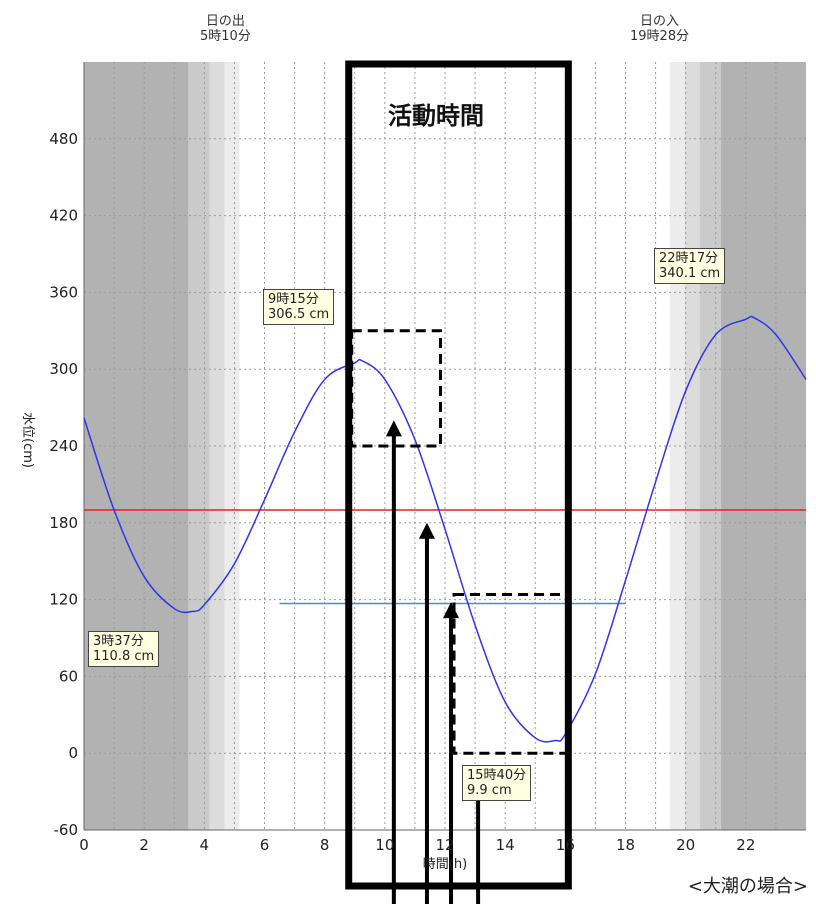 The height and width of the screenshot is (904, 816). What do you see at coordinates (63, 369) in the screenshot?
I see `y-tick-label: 300` at bounding box center [63, 369].